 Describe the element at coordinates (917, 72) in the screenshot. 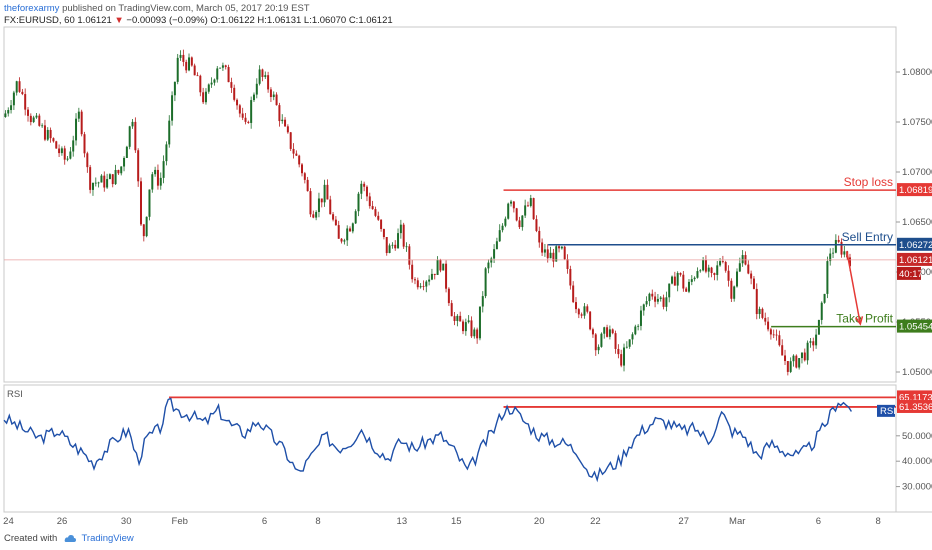

I see `price-tick-label: 1.08000` at that location.